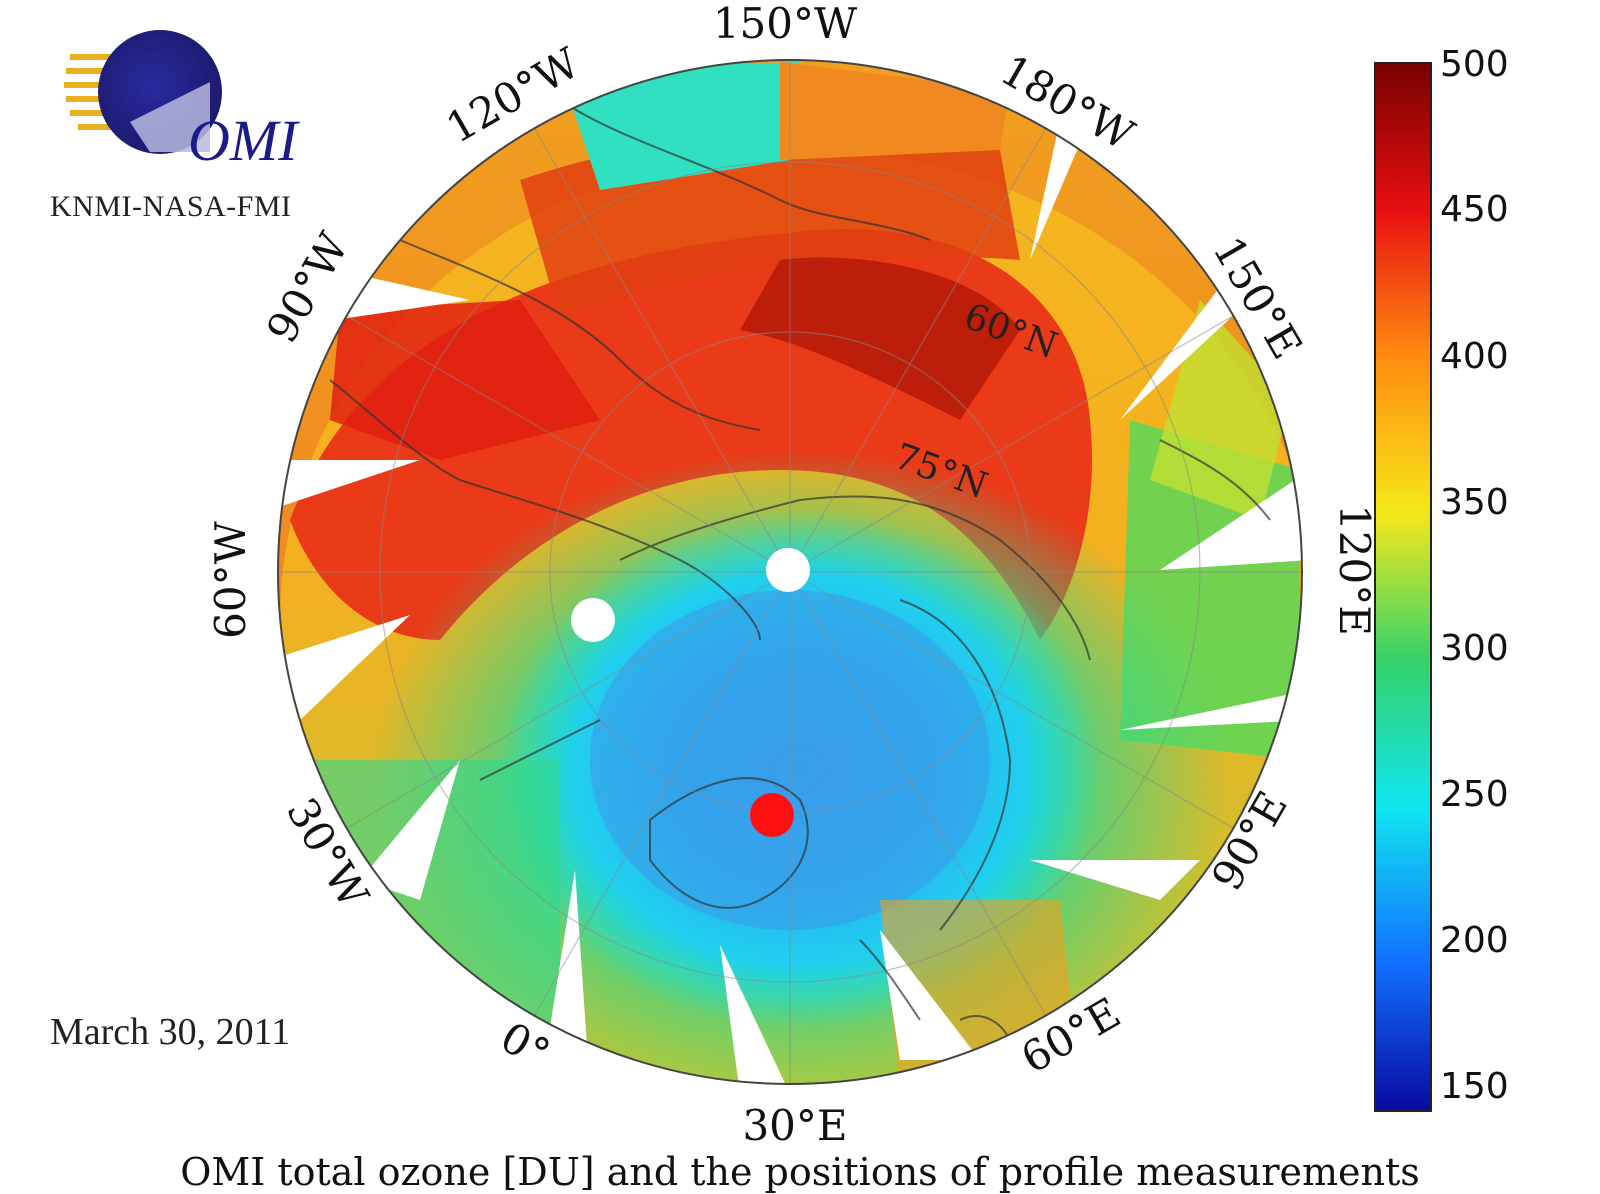 The height and width of the screenshot is (1194, 1600). Describe the element at coordinates (1474, 940) in the screenshot. I see `colorbar-tick-200: 200` at that location.